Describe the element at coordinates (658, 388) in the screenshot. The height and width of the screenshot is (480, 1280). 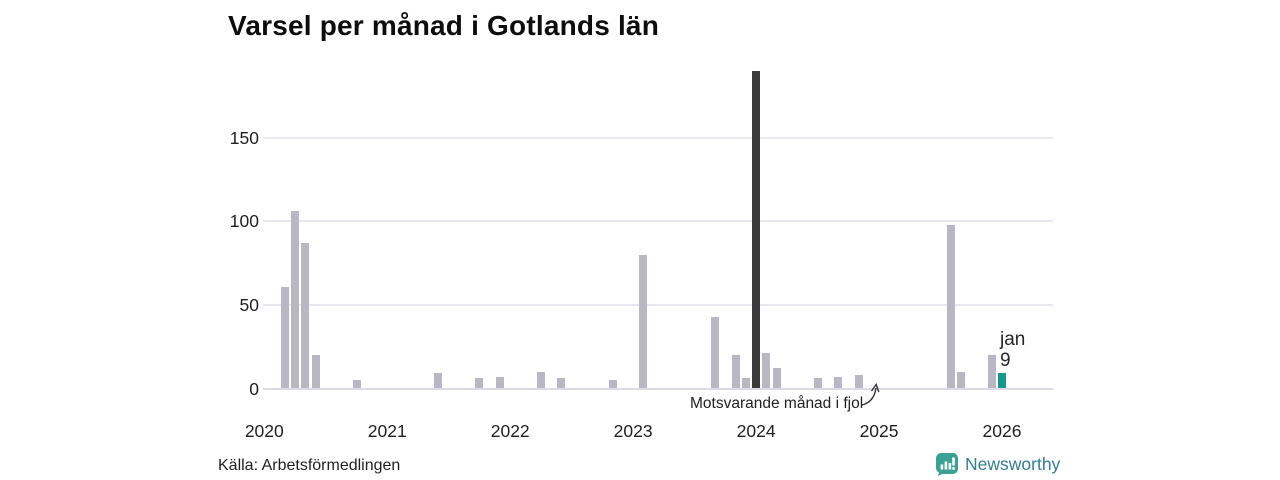
I see `baseline` at that location.